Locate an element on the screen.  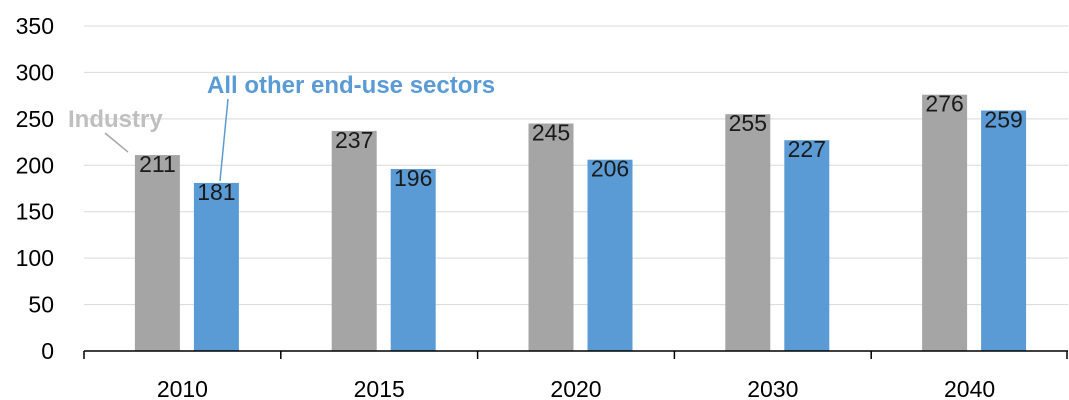
series-callouts: Industry All other end-use sectors is located at coordinates (281, 127).